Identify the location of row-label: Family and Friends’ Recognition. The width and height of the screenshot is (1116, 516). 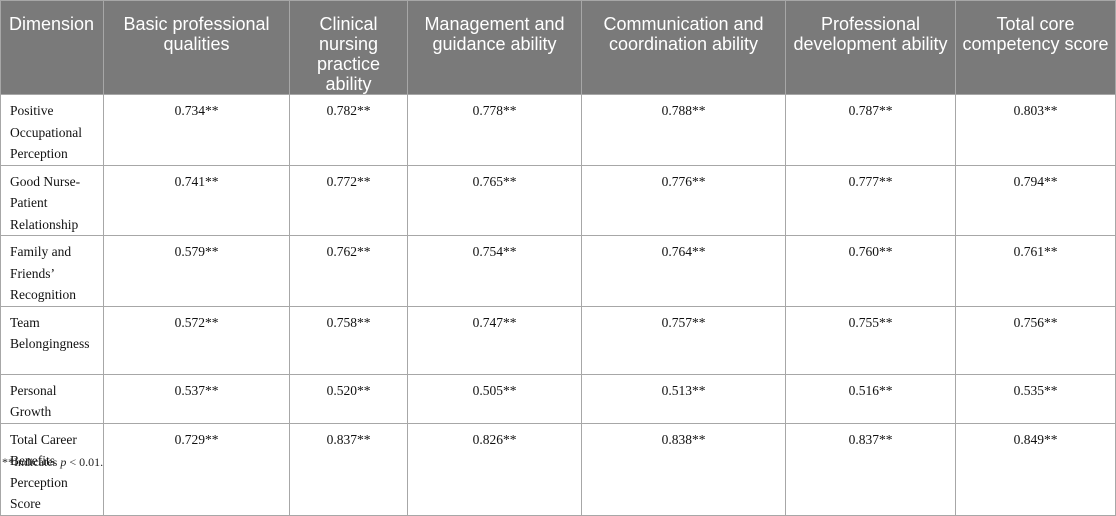
(52, 271).